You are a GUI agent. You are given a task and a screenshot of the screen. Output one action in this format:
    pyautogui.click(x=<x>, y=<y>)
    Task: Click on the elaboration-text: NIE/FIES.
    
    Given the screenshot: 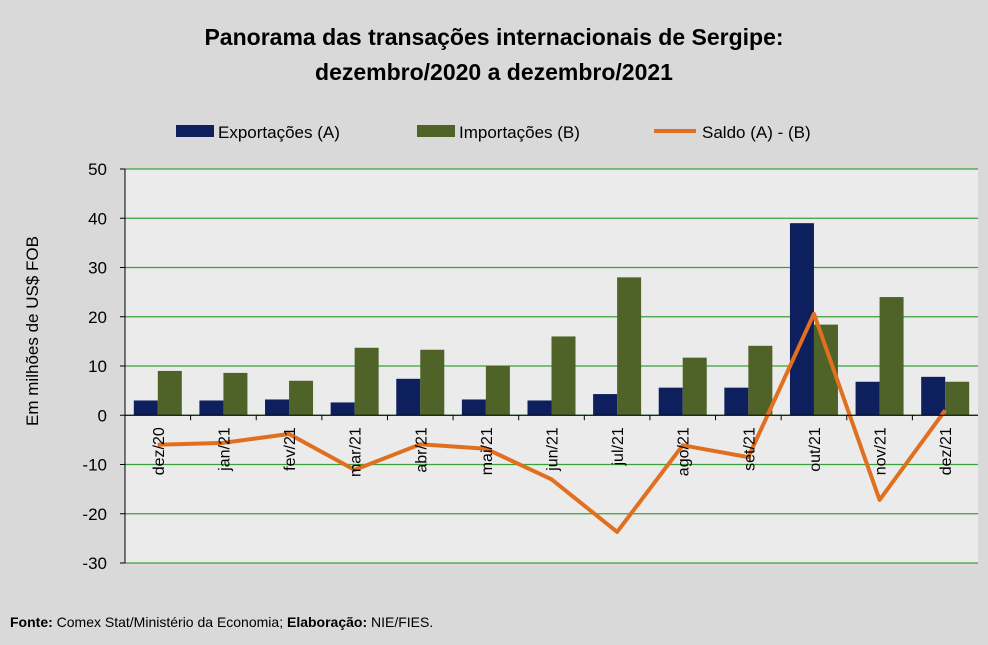 What is the action you would take?
    pyautogui.click(x=400, y=622)
    